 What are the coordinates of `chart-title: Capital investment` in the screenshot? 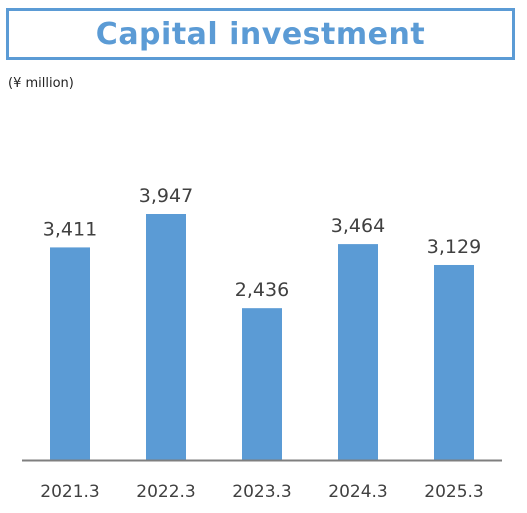 It's located at (260, 34).